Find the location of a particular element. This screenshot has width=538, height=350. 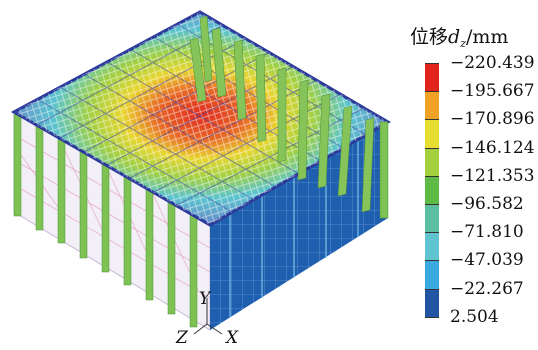

legend-title-unit: /mm is located at coordinates (487, 37).